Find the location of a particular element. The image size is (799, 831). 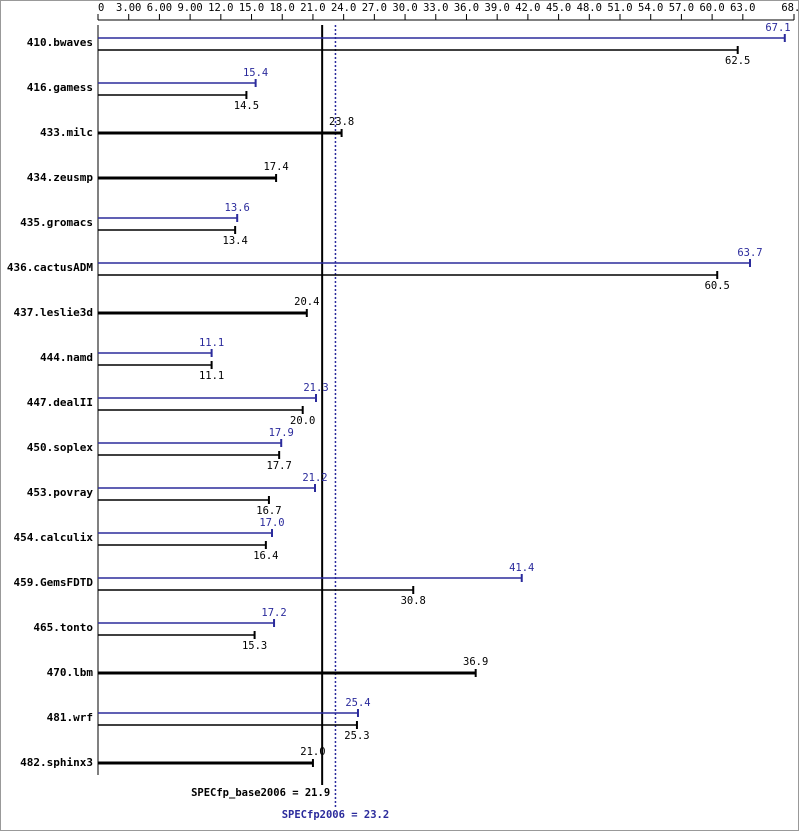

value-label: 60.5 is located at coordinates (717, 286).